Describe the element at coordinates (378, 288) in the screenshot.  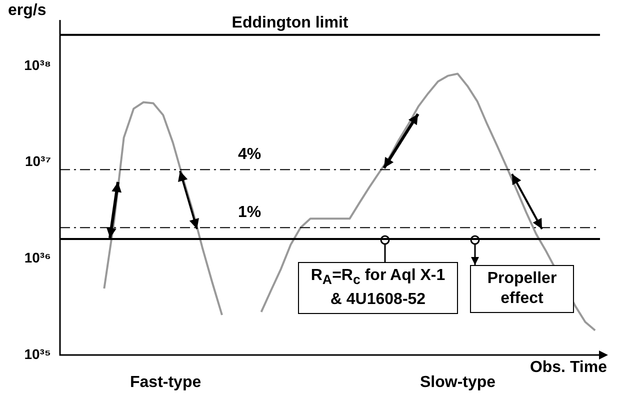
I see `annotation: R$_{A}$=R$_{c}$ for Aql X-1 & 4U1608-52` at that location.